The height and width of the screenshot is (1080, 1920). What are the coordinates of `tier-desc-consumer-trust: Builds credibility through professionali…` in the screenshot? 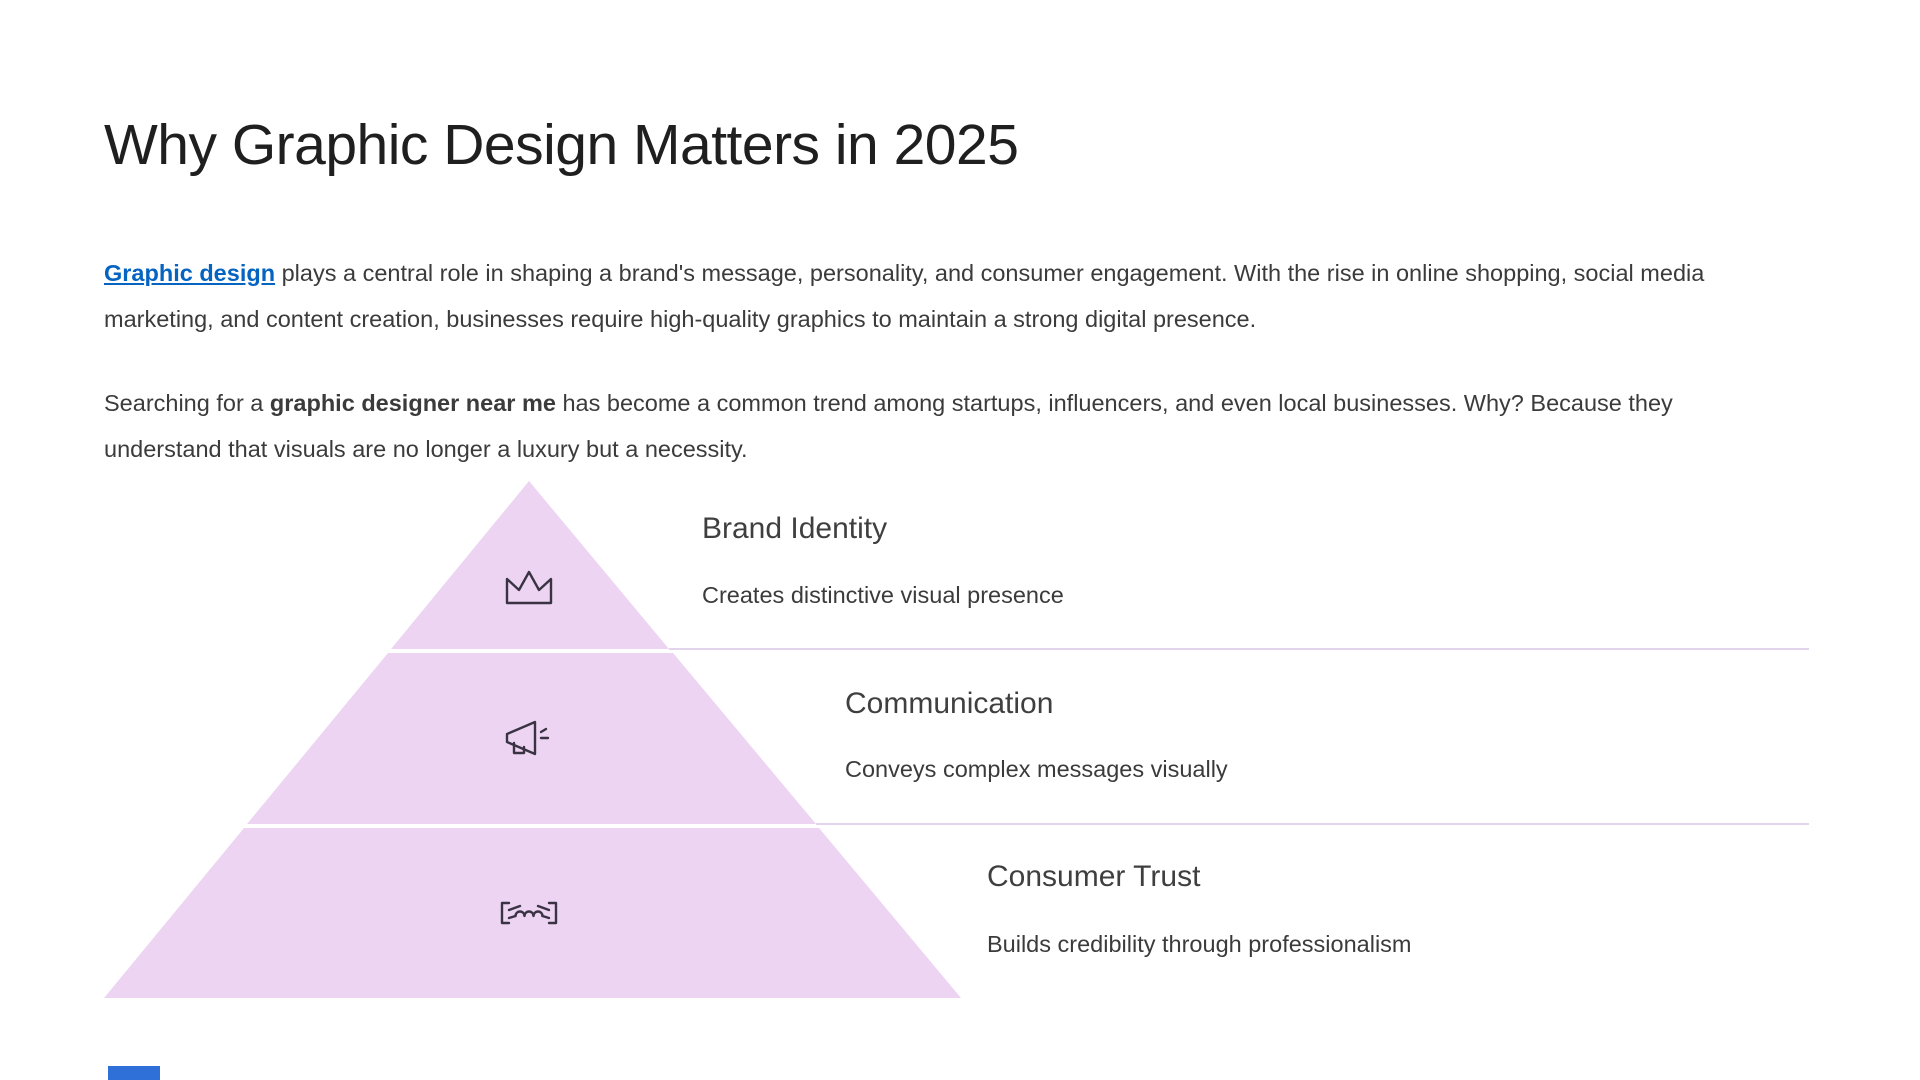 It's located at (1199, 944).